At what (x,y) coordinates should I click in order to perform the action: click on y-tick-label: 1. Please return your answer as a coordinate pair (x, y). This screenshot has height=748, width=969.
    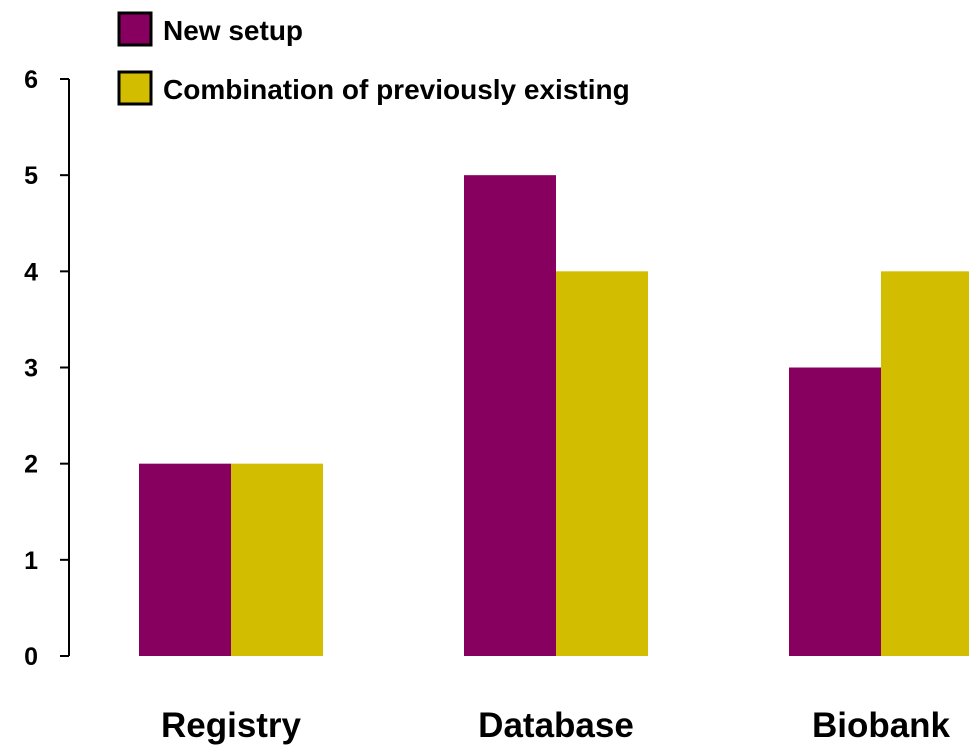
    Looking at the image, I should click on (31, 561).